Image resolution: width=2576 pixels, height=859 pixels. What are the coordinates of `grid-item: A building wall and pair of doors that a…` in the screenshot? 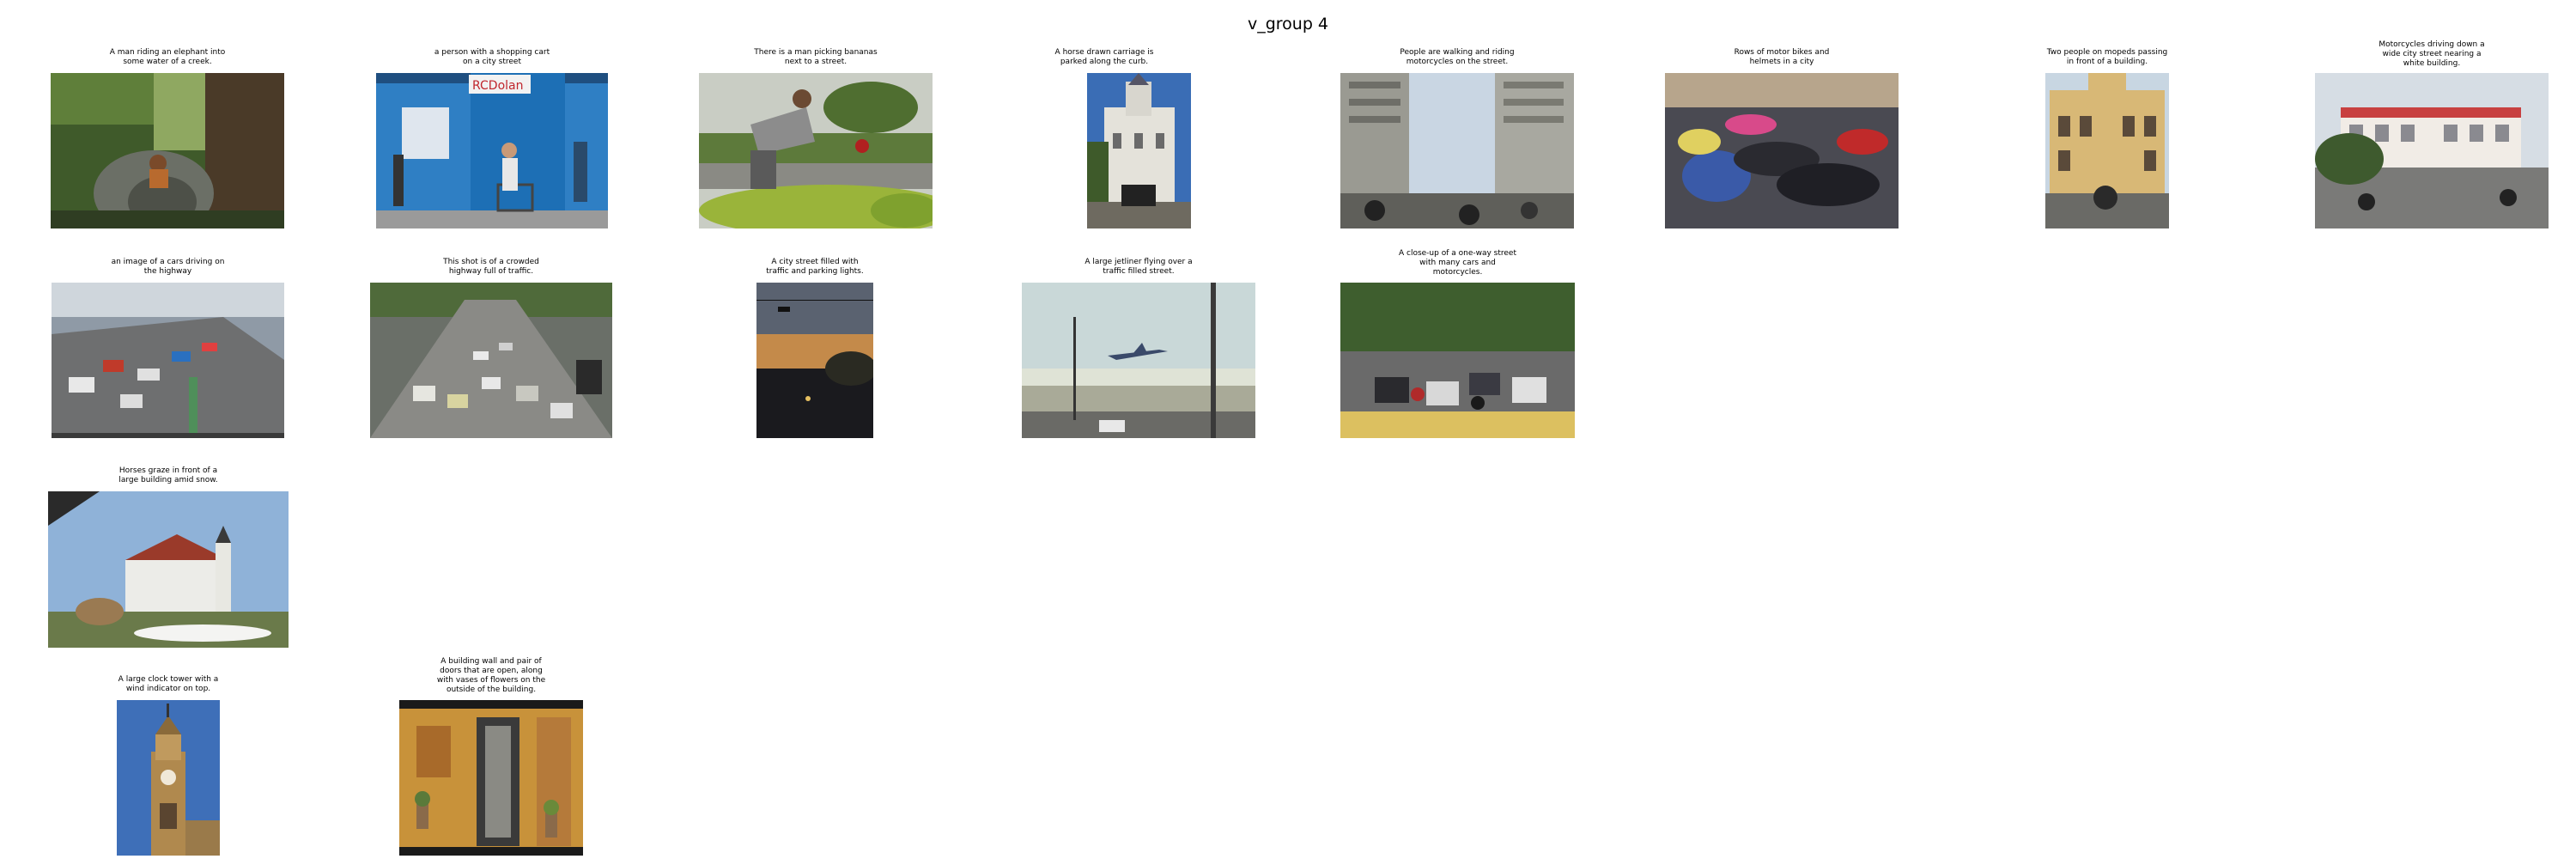 It's located at (491, 756).